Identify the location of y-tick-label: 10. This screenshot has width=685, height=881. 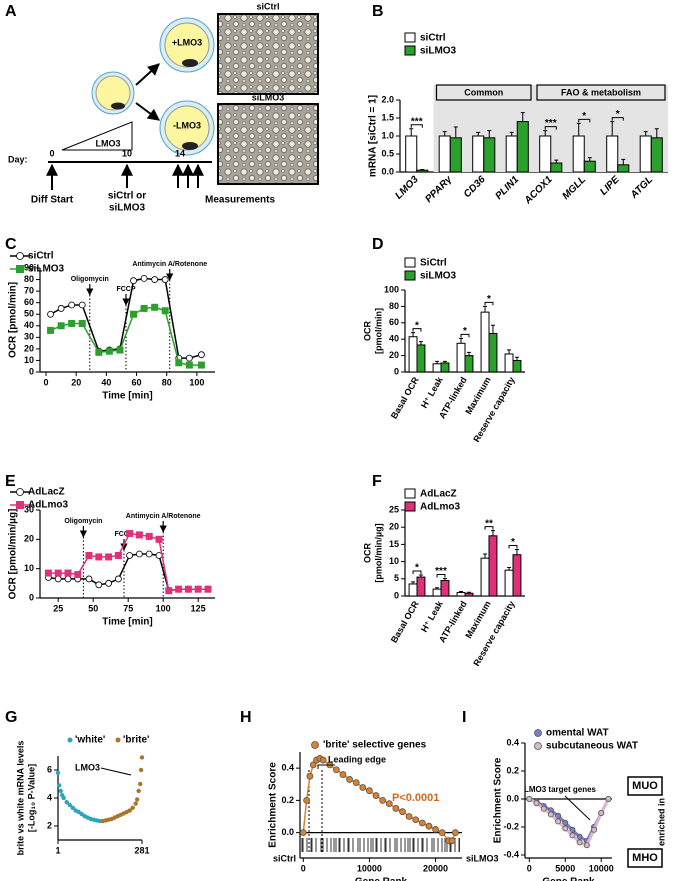
(394, 561).